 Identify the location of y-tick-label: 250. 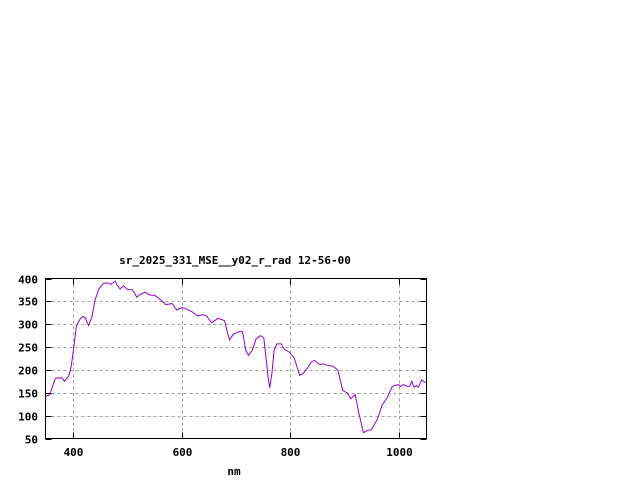
(28, 348).